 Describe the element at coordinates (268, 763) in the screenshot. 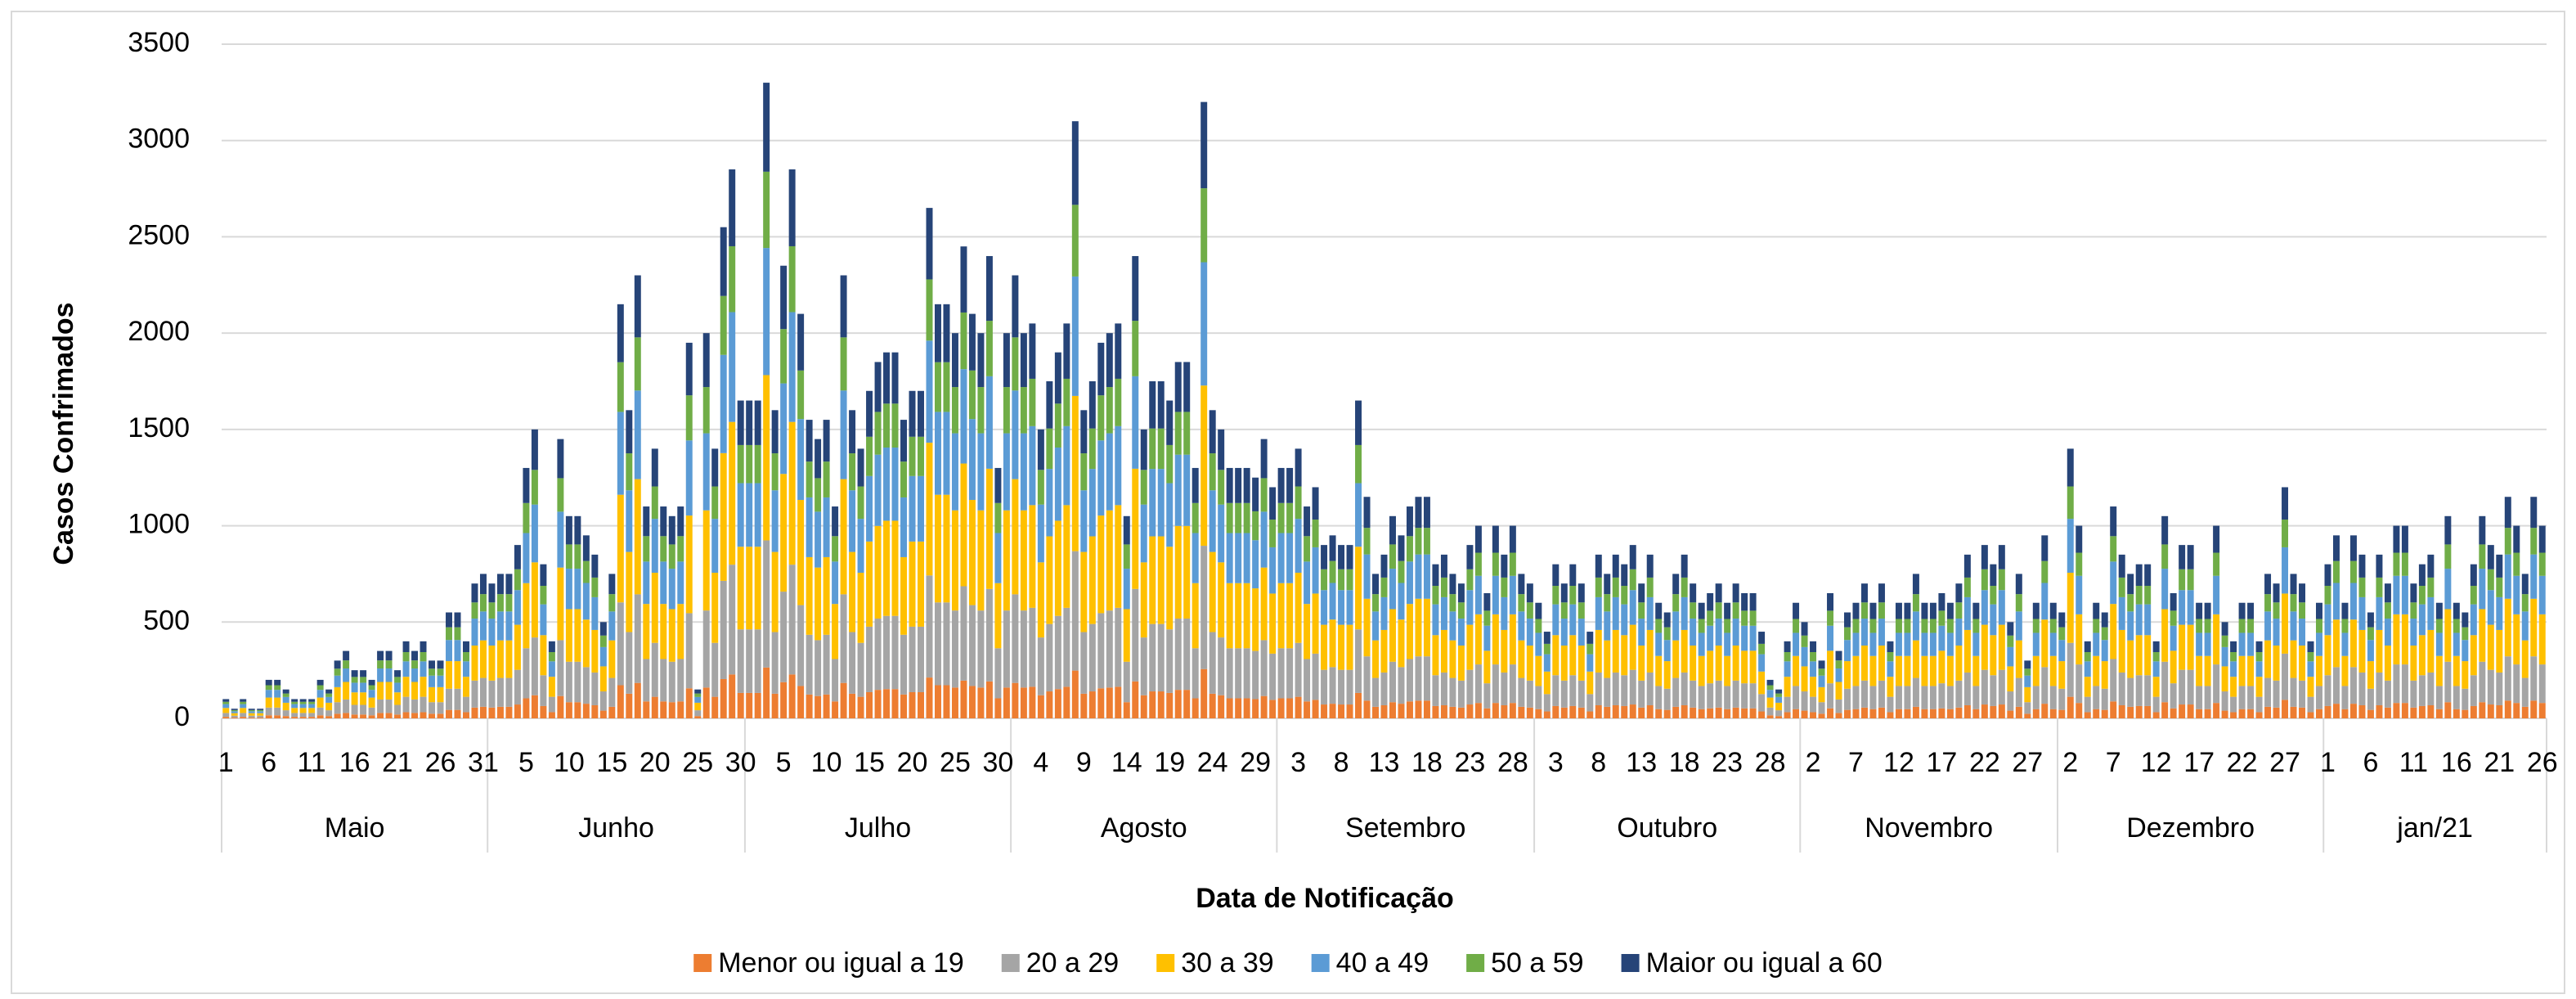

I see `x-tick-label: 6` at that location.